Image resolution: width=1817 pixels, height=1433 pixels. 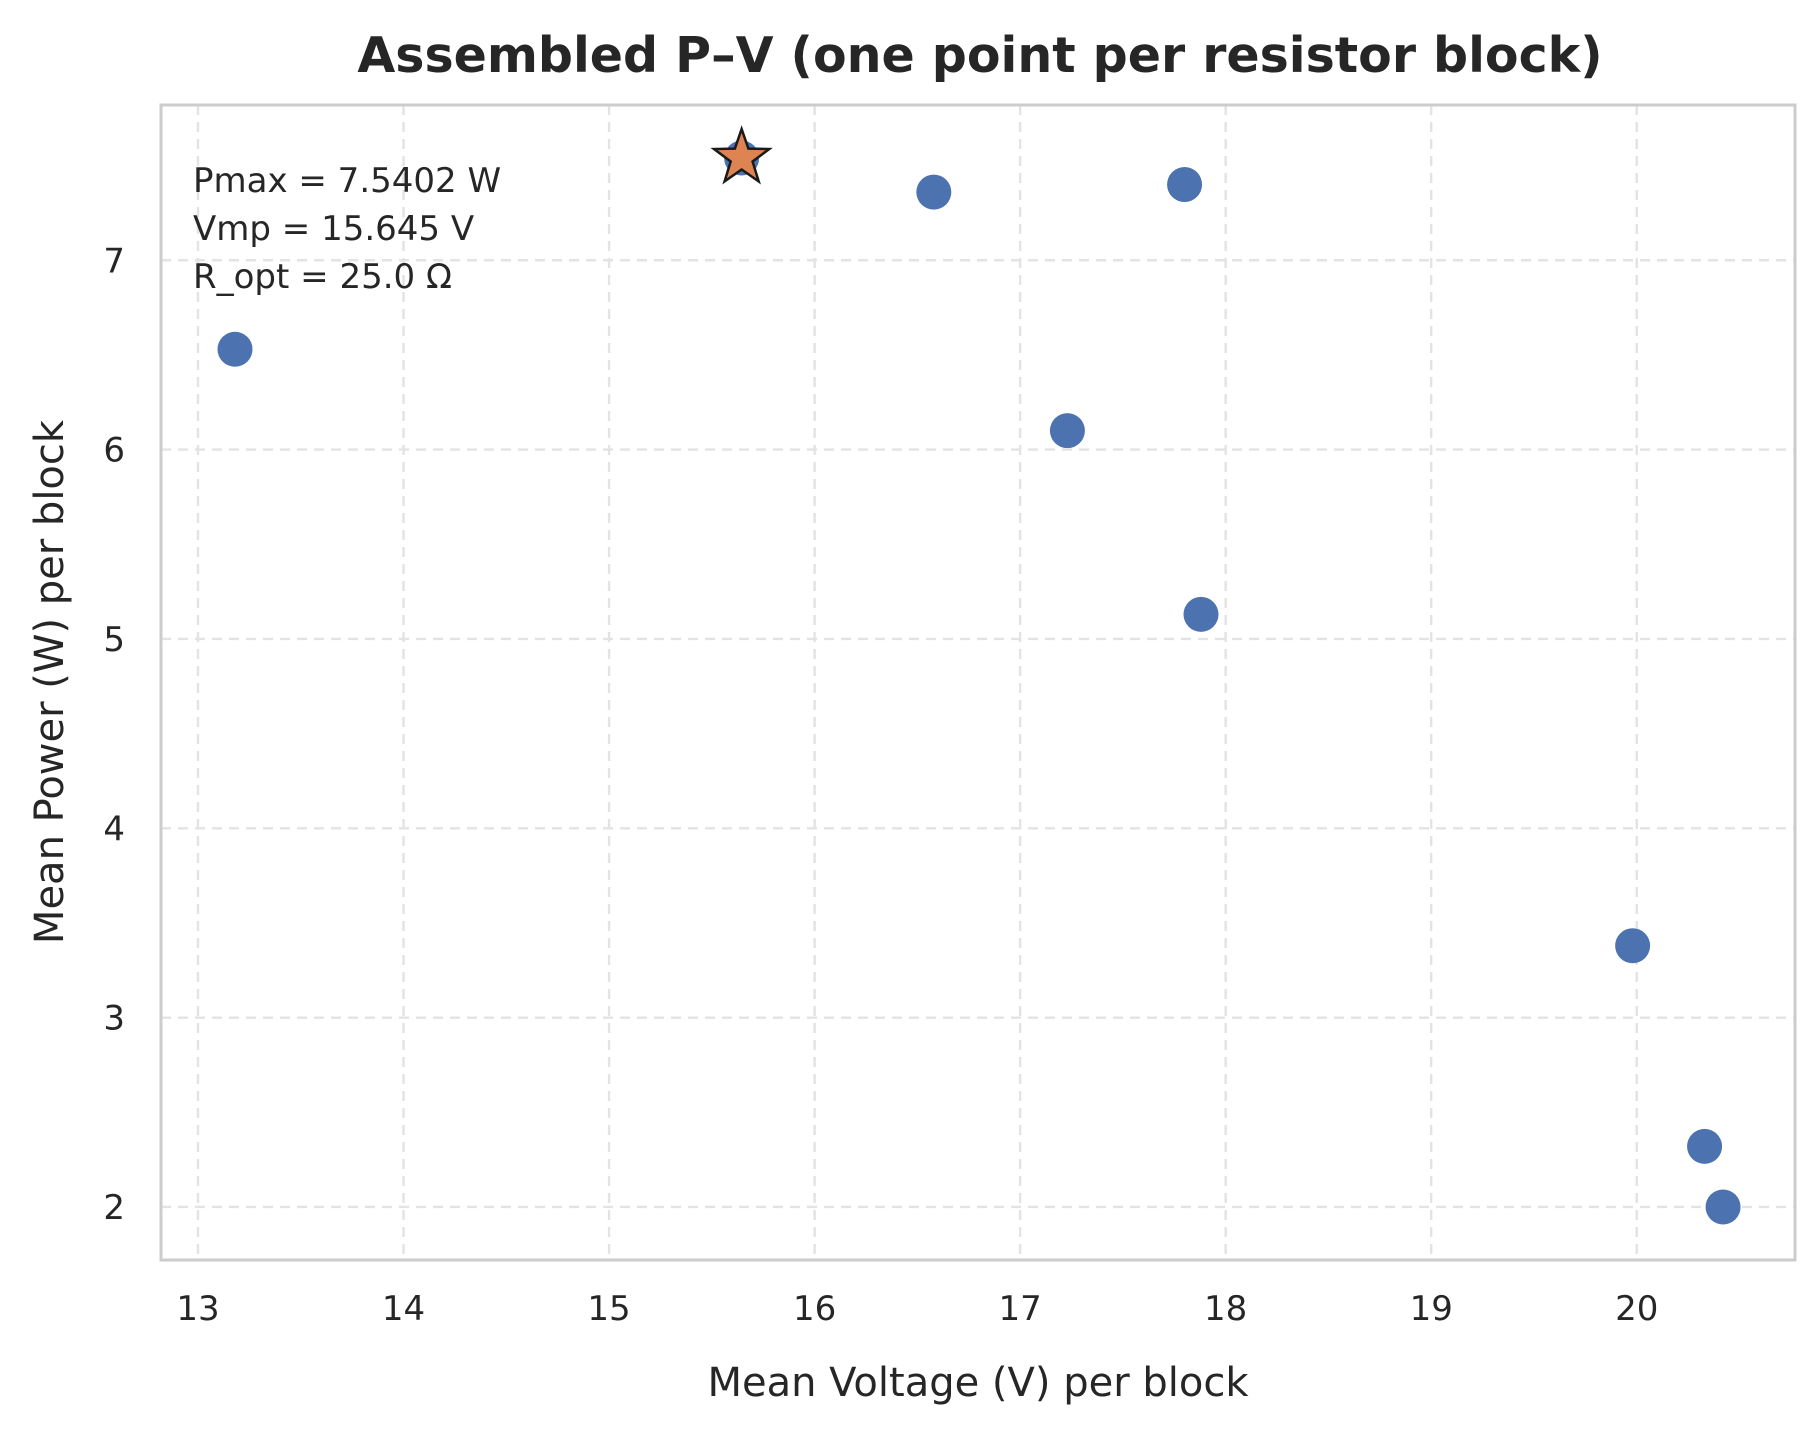 I want to click on y-tick-label: 5, so click(x=114, y=640).